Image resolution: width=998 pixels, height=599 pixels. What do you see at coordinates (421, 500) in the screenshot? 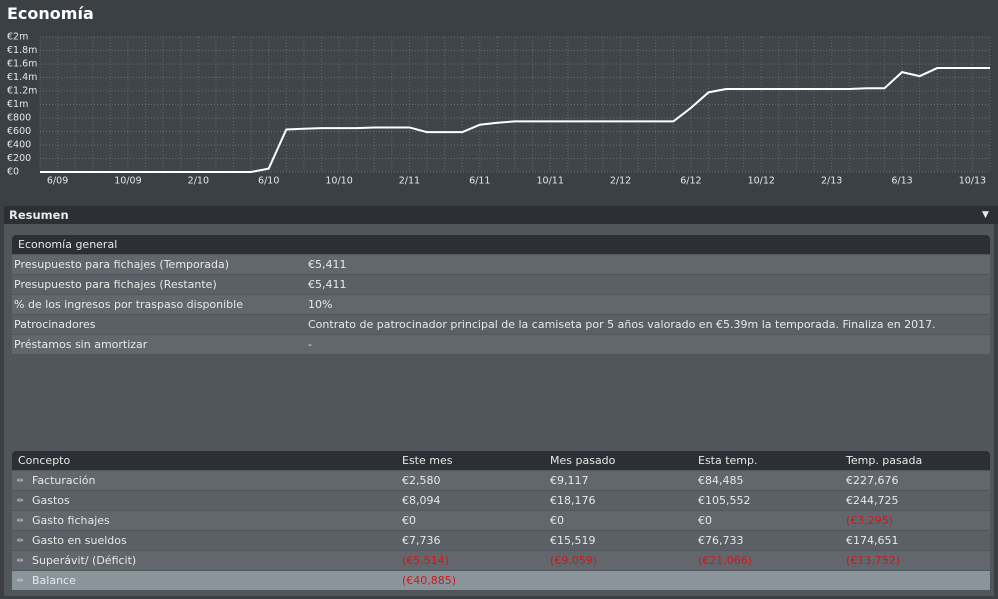
I see `cell-value: €8,094` at bounding box center [421, 500].